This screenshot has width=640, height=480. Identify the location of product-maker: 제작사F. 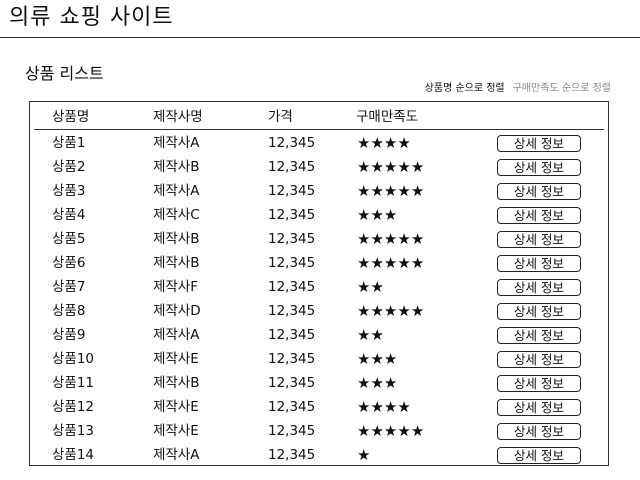
(176, 287).